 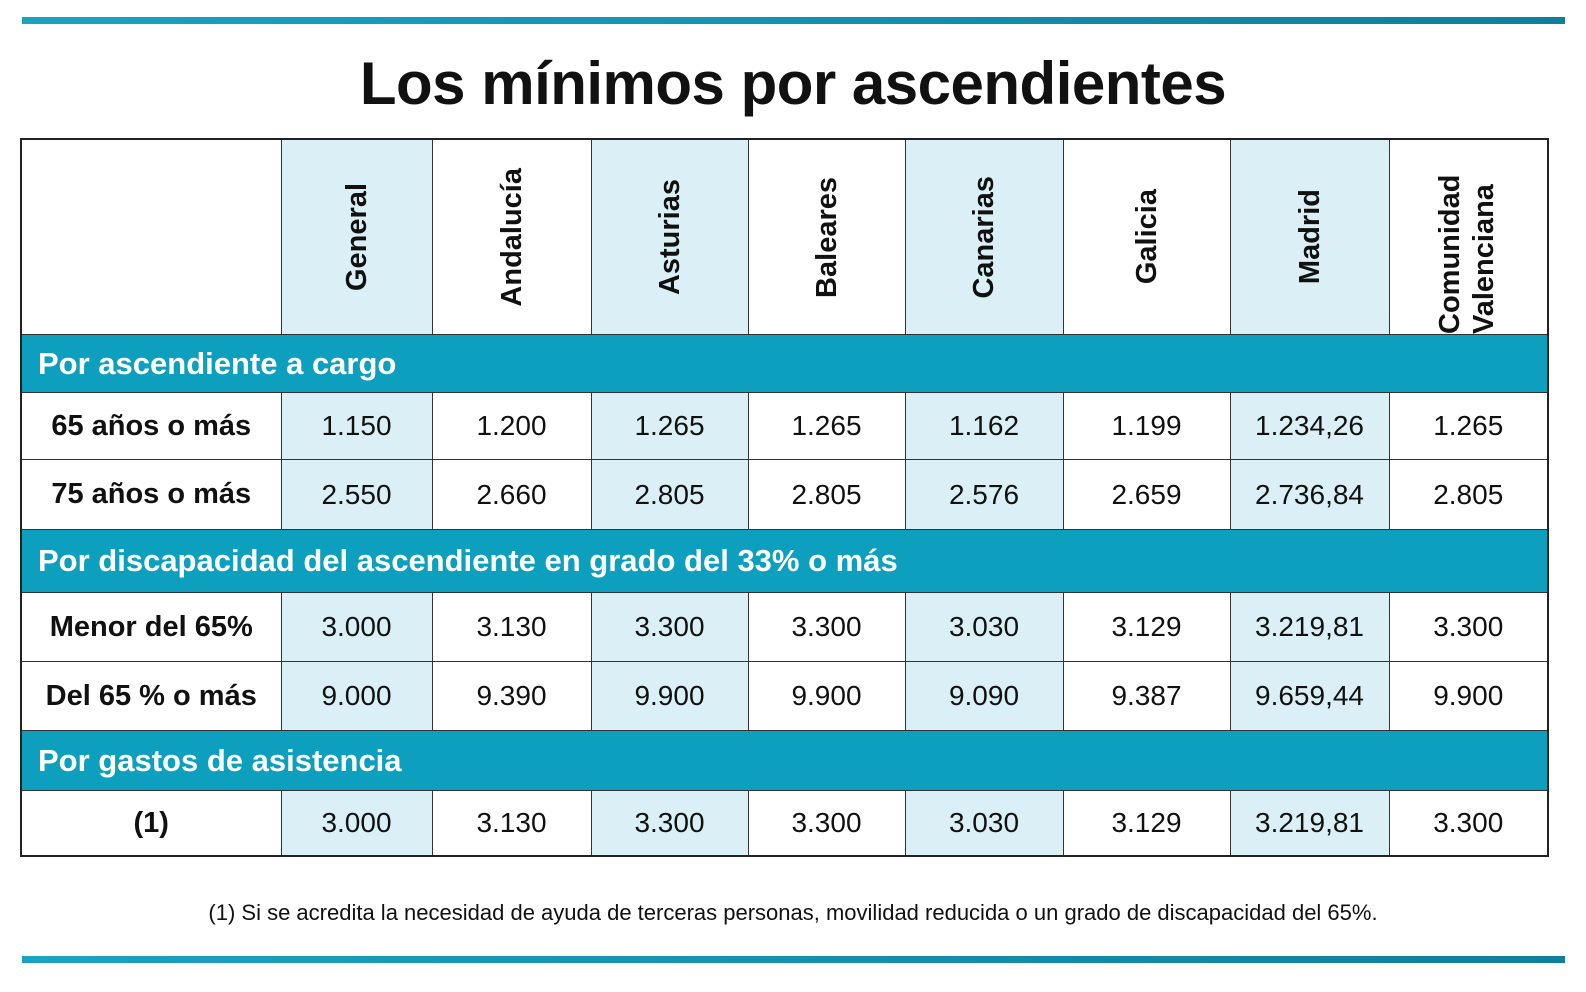 What do you see at coordinates (356, 696) in the screenshot?
I see `table-cell: 9.000` at bounding box center [356, 696].